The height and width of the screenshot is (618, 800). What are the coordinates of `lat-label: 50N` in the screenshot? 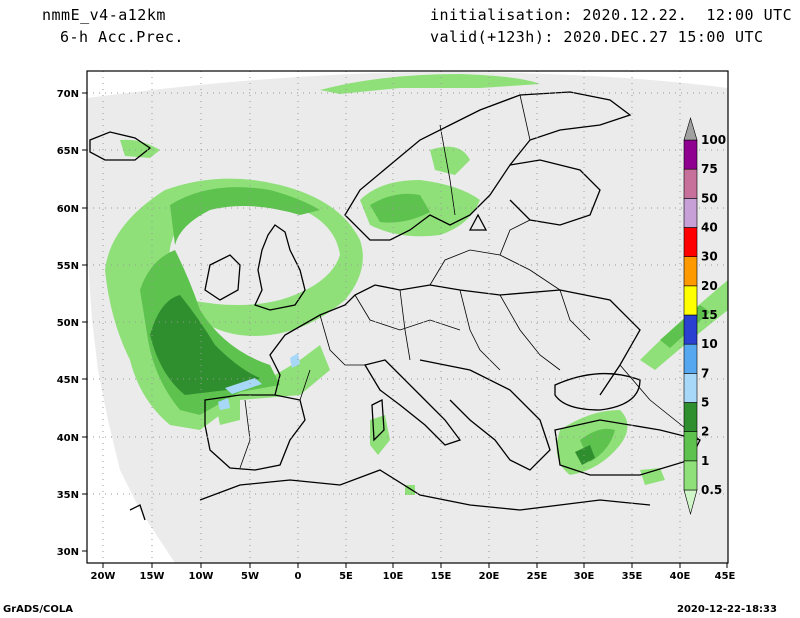 It's located at (68, 323).